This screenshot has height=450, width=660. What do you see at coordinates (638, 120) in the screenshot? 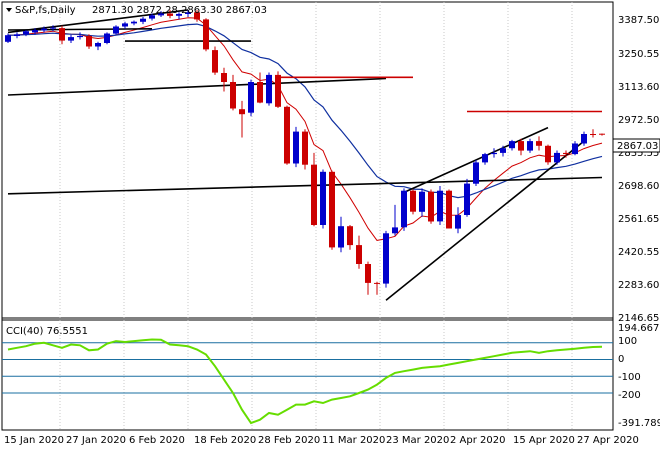
I see `price-tick: 2972.50` at bounding box center [638, 120].